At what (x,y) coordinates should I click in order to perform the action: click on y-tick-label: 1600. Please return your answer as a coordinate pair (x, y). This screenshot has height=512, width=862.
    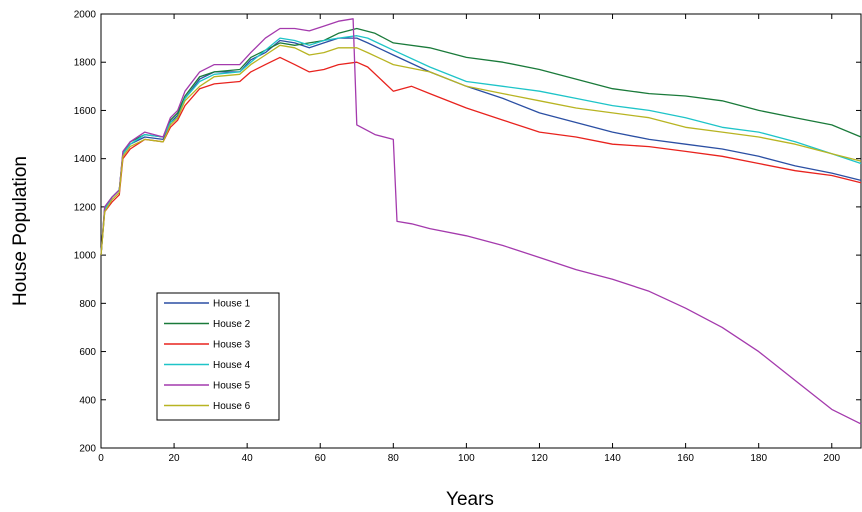
    Looking at the image, I should click on (85, 111).